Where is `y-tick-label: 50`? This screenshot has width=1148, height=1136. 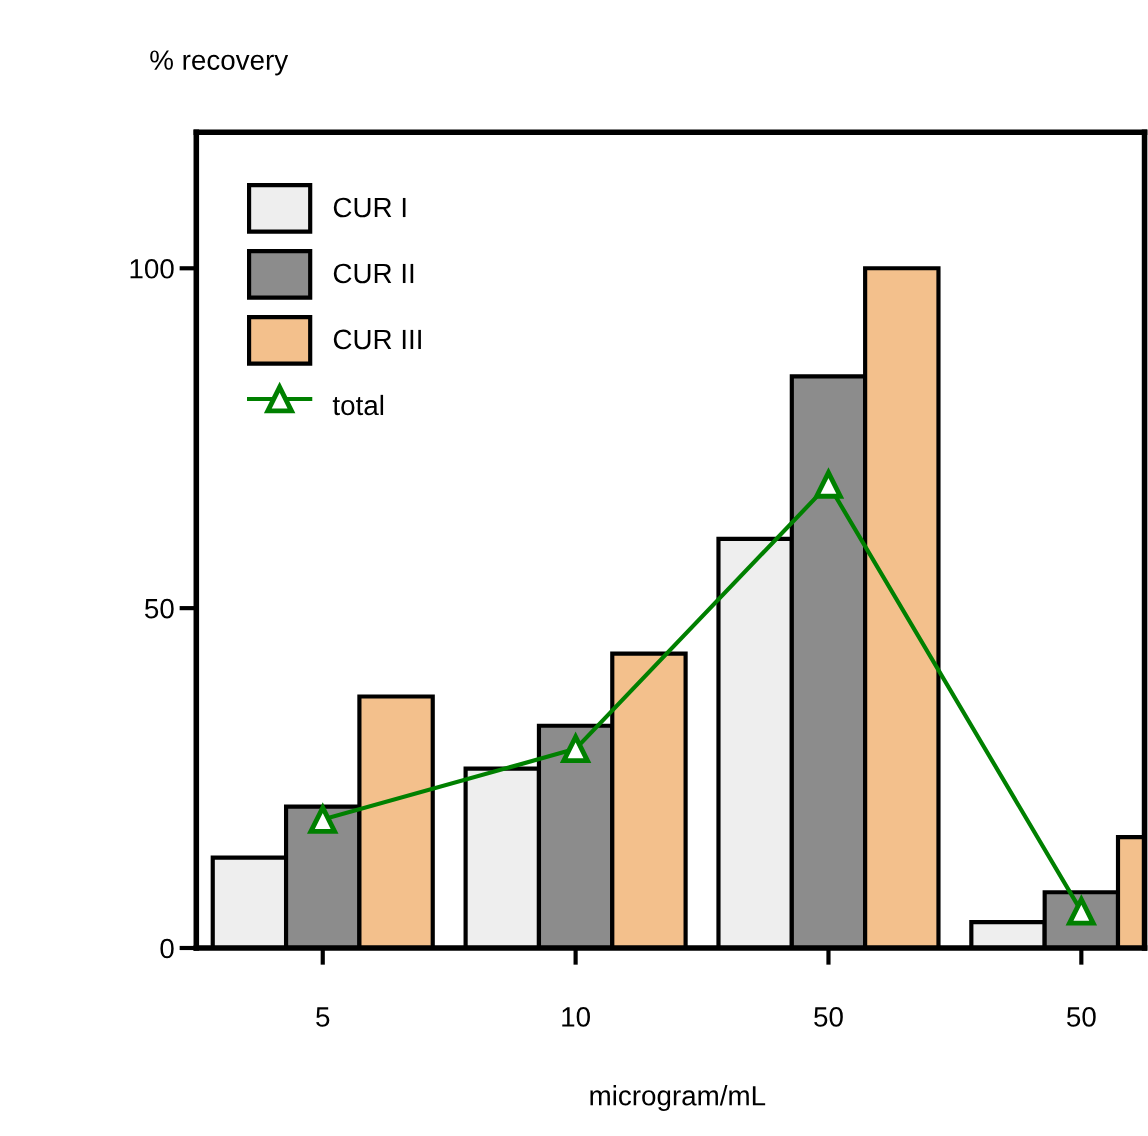
y-tick-label: 50 is located at coordinates (159, 608).